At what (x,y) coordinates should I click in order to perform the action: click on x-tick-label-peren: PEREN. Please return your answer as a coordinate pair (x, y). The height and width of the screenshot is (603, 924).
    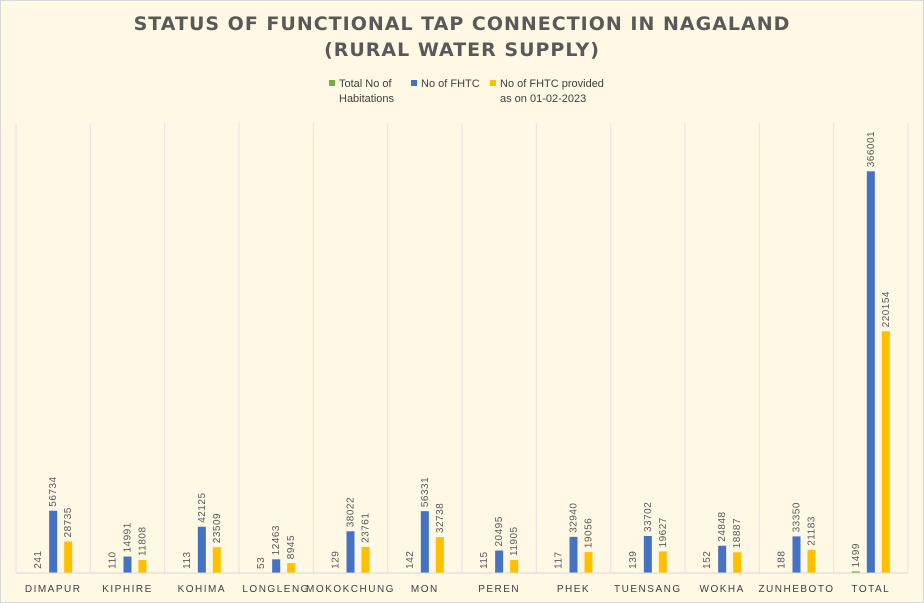
    Looking at the image, I should click on (499, 589).